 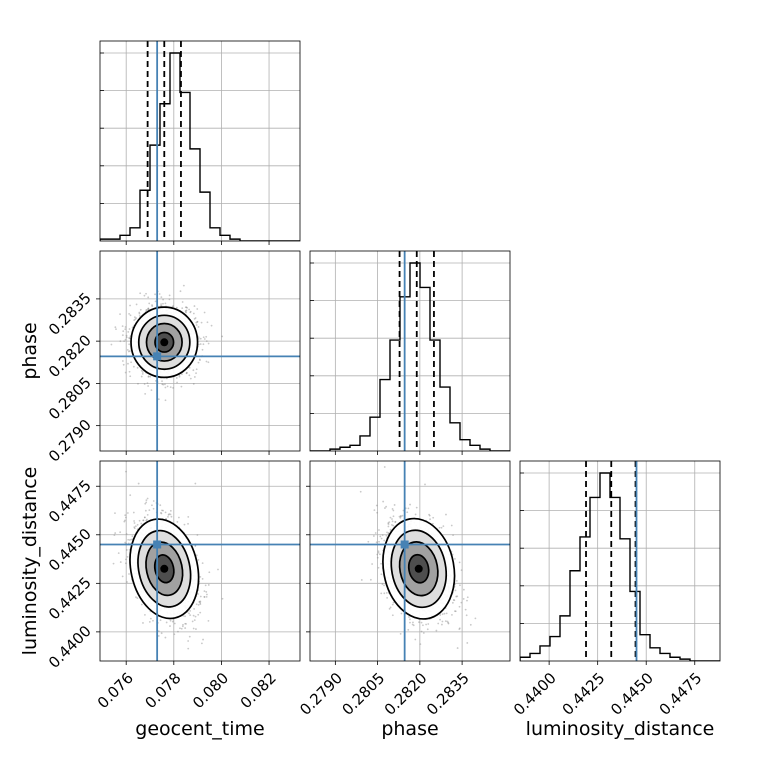 I want to click on x-axis-label-geocent_time: geocent_time, so click(x=199, y=729).